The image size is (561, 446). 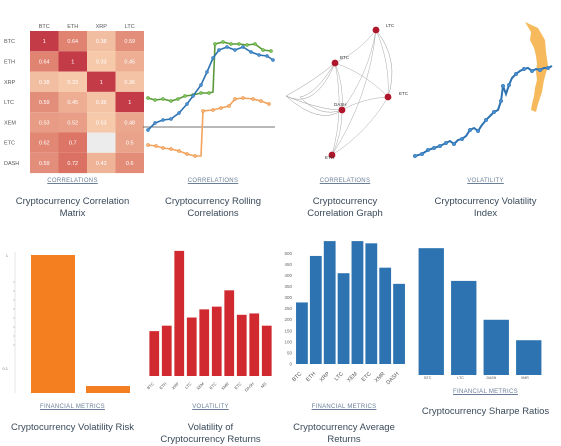 I want to click on card-title: Cryptocurrency Sharpe Ratios, so click(x=485, y=411).